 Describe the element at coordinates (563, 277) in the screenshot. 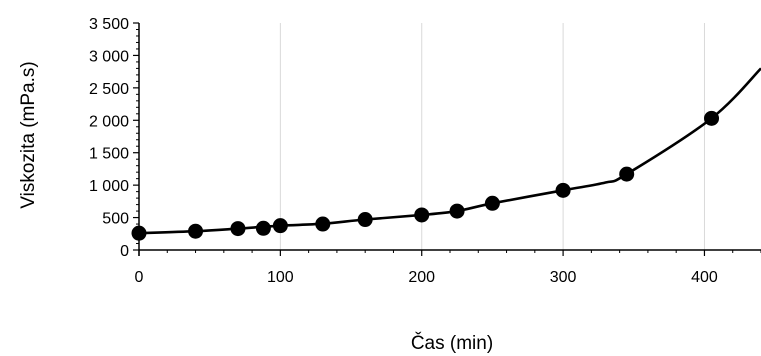

I see `x-tick-label: 300` at that location.